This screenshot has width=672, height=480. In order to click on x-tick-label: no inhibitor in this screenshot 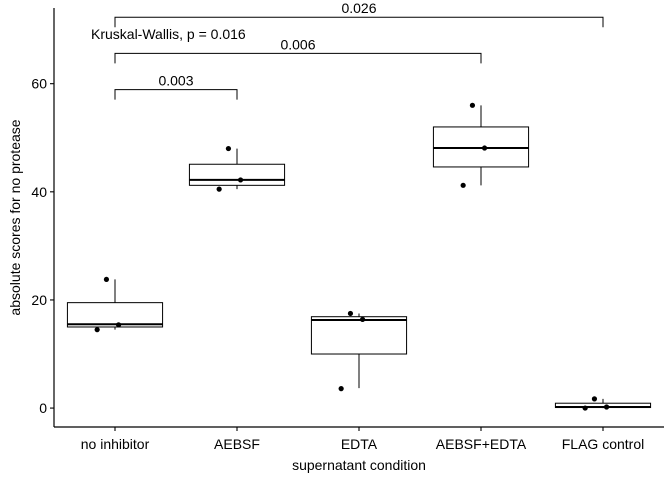, I will do `click(115, 444)`.